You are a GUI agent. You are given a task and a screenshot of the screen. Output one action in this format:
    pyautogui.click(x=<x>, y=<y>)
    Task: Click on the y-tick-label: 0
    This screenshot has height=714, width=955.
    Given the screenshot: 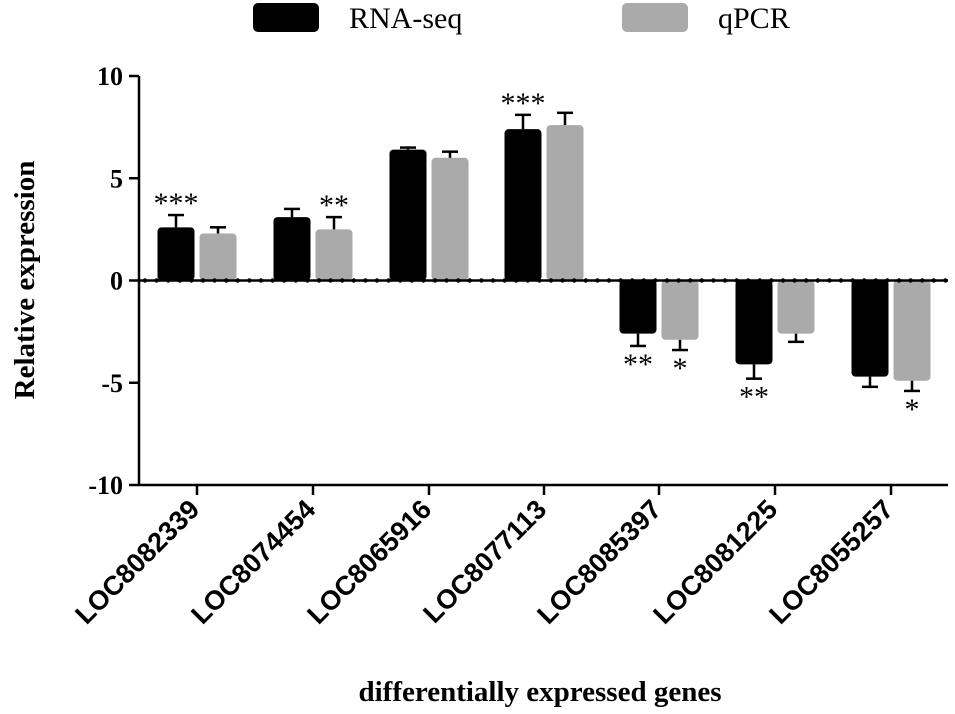 What is the action you would take?
    pyautogui.click(x=116, y=281)
    